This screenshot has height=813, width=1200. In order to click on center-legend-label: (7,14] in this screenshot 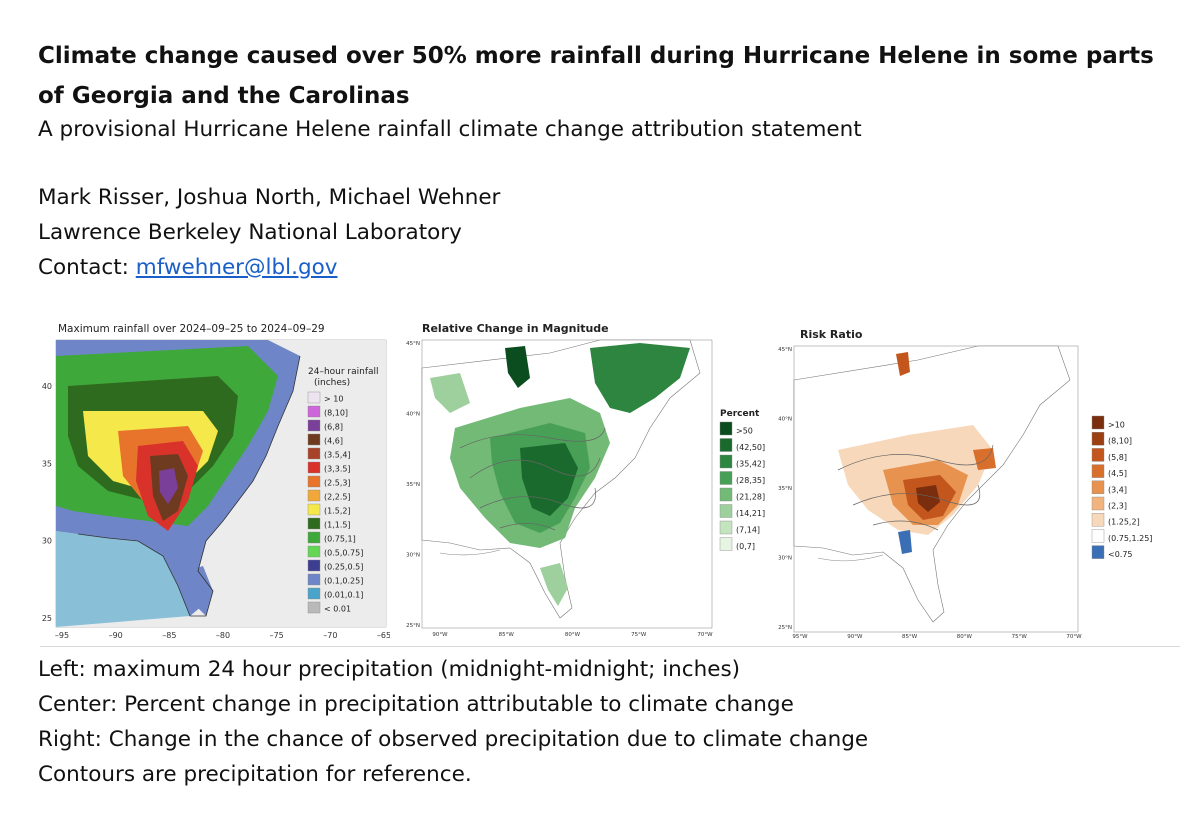, I will do `click(748, 530)`.